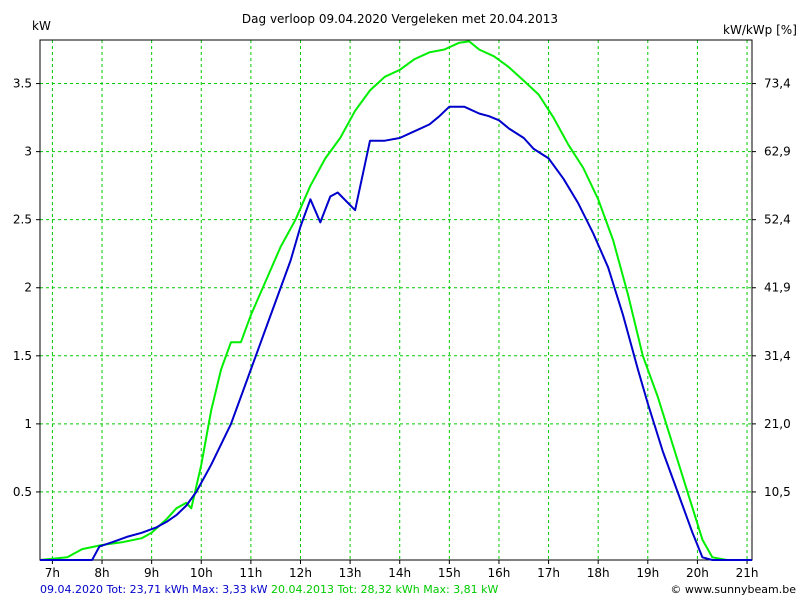 This screenshot has width=800, height=604. What do you see at coordinates (399, 573) in the screenshot?
I see `x-tick-label: 14h` at bounding box center [399, 573].